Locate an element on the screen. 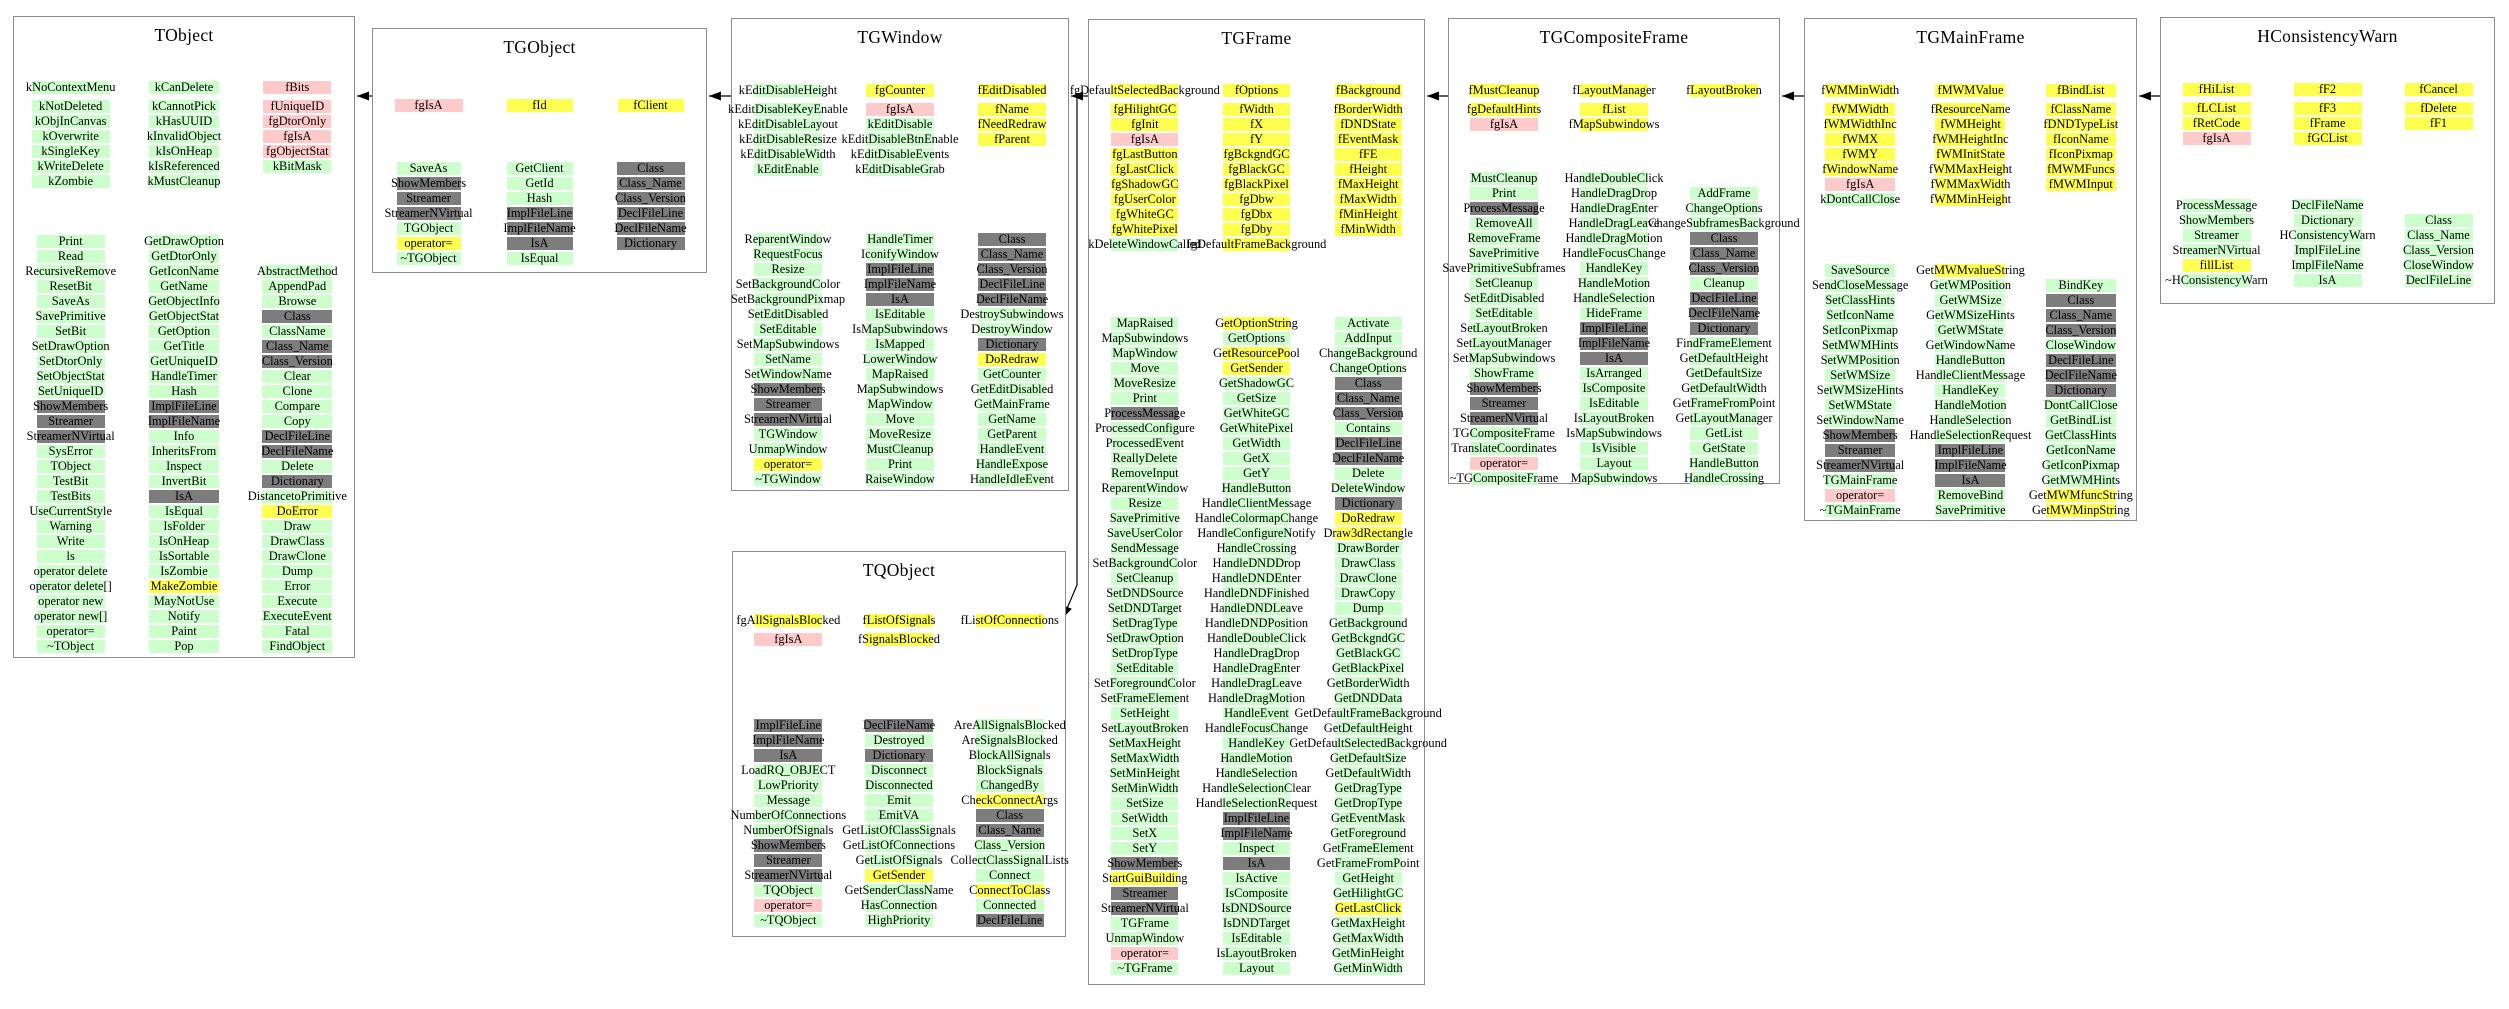 Image resolution: width=2509 pixels, height=1009 pixels. data-member-cell: fDNDState is located at coordinates (1368, 124).